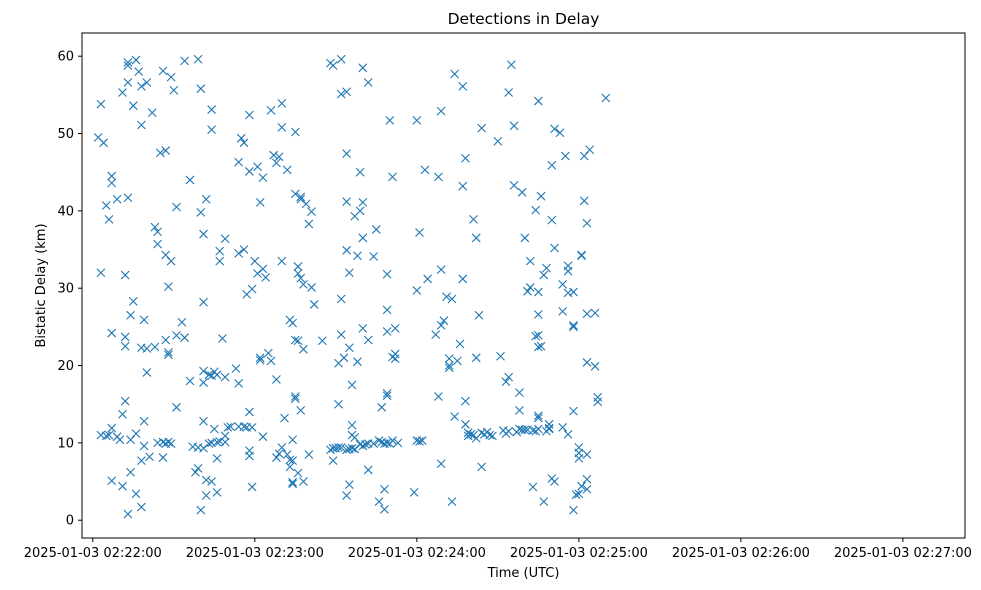 The image size is (981, 590). I want to click on x-tick-label: 2025-01-03 02:25:00, so click(579, 553).